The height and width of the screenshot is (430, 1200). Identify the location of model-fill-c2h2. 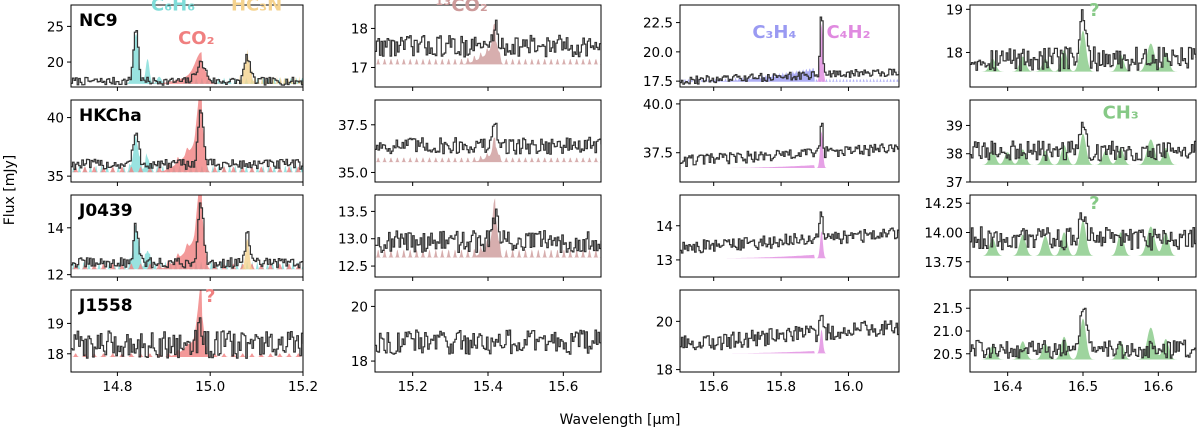
(187, 59).